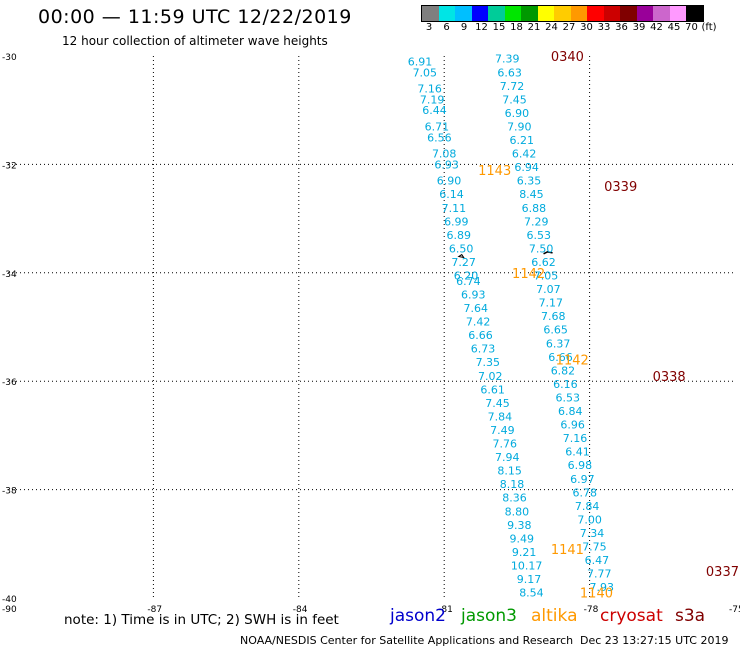  What do you see at coordinates (514, 498) in the screenshot?
I see `wave-height-value: 8.36` at bounding box center [514, 498].